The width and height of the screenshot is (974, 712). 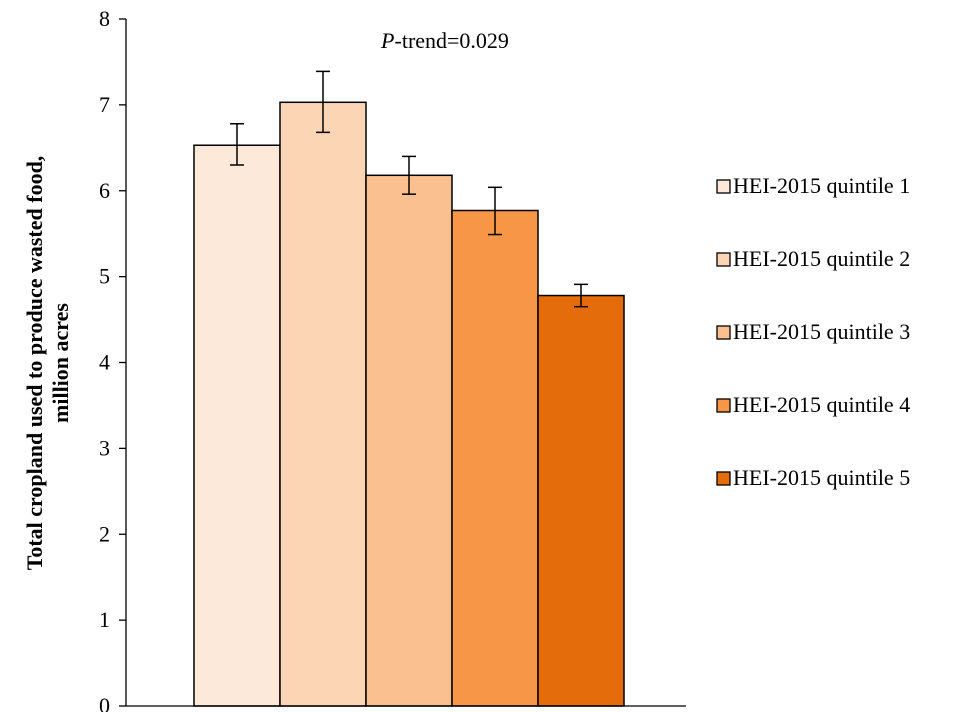 I want to click on y-tick-label-2: 2, so click(x=104, y=533).